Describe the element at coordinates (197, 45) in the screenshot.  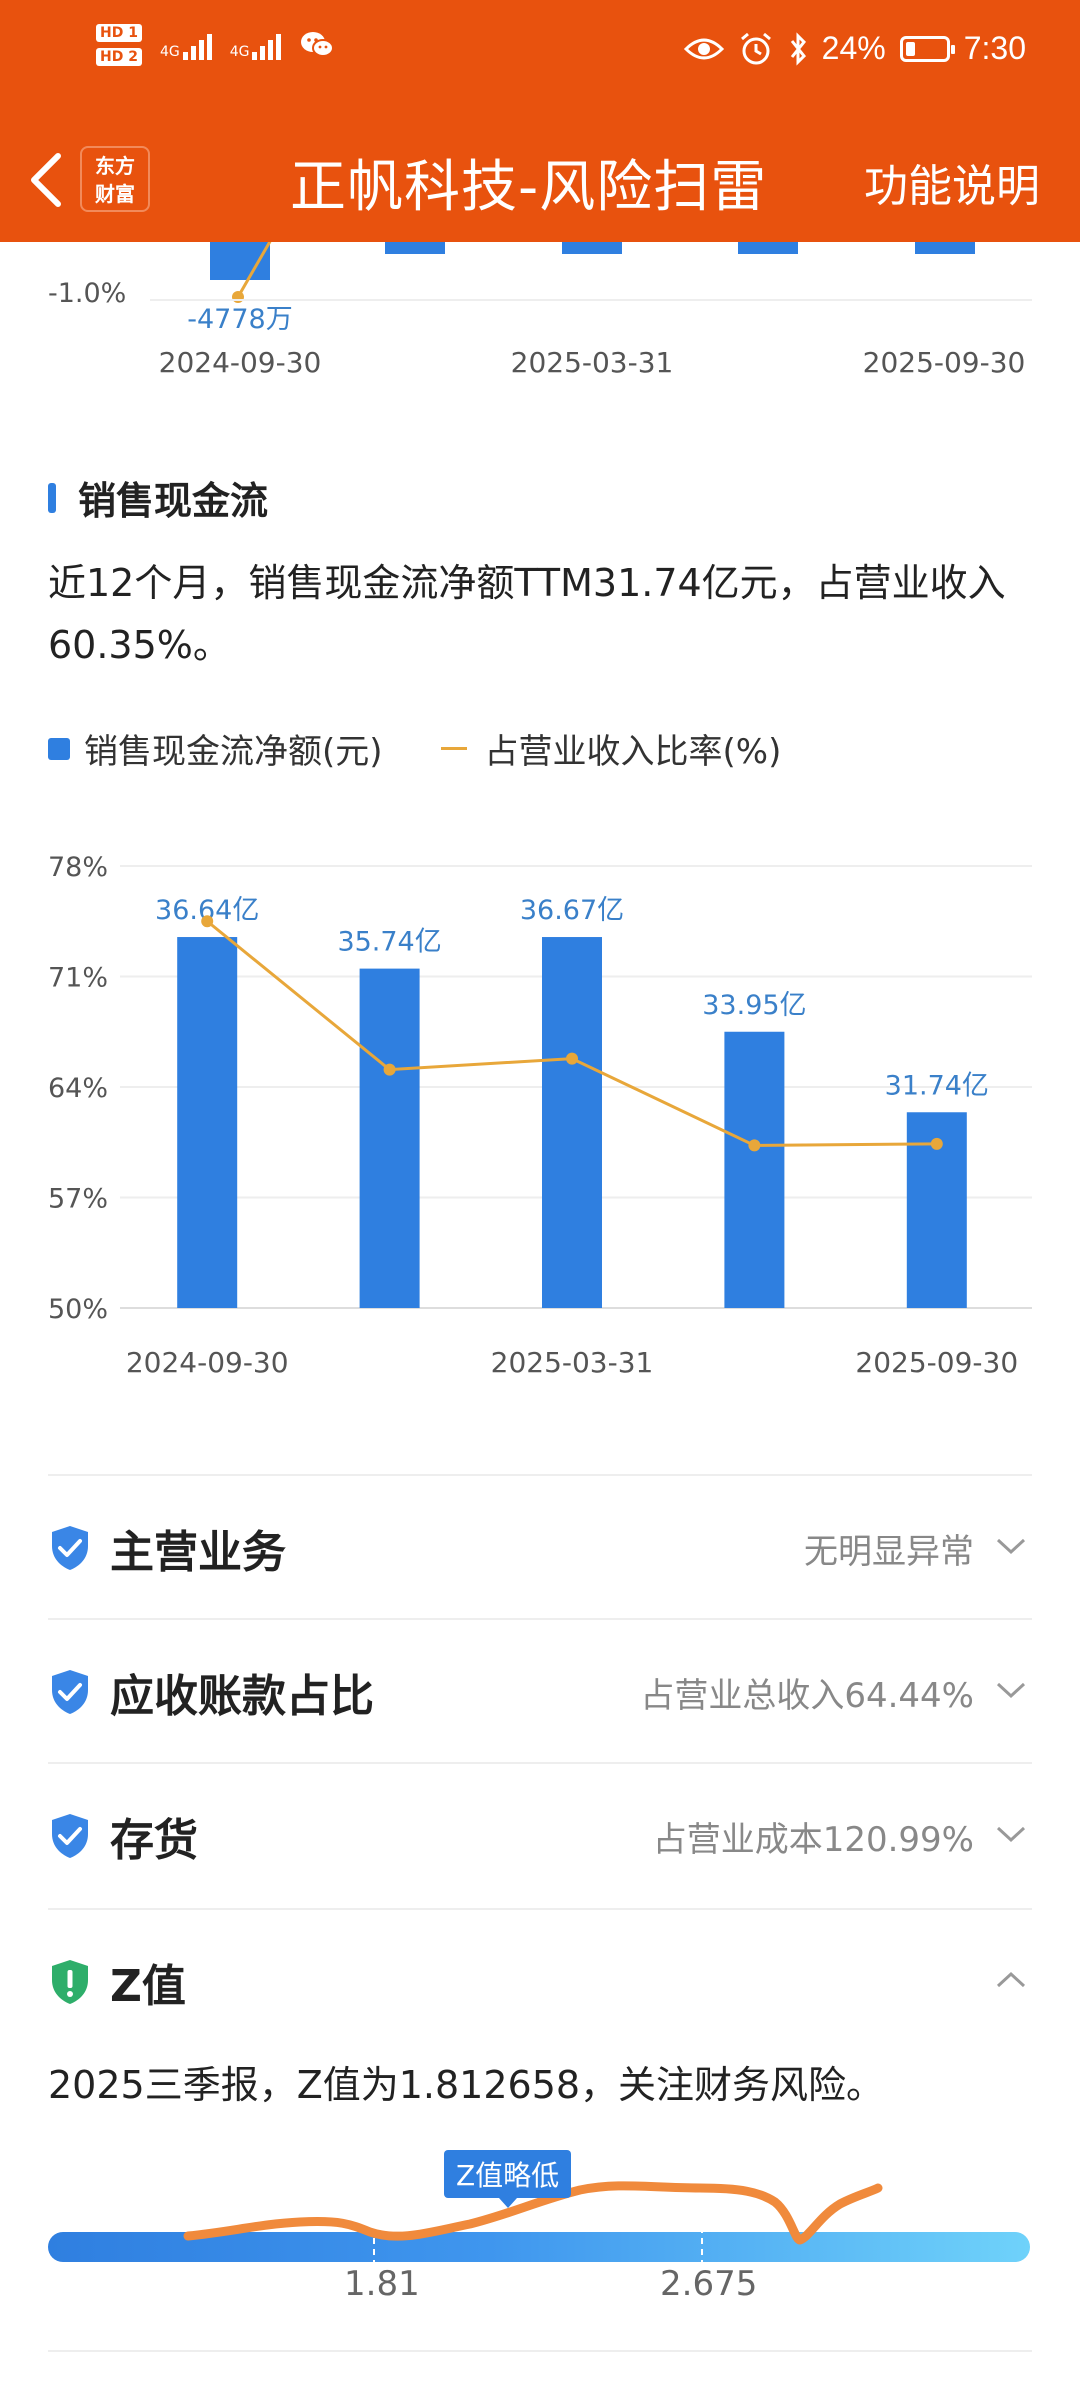
I see `signal-bars-1-icon` at that location.